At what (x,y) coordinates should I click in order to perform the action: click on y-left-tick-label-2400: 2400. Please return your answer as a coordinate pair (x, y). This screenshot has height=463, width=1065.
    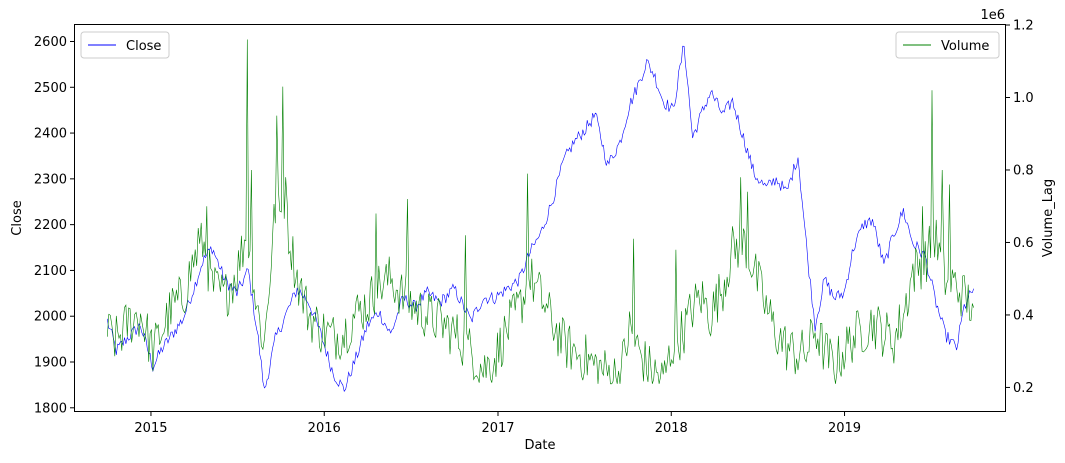
    Looking at the image, I should click on (50, 134).